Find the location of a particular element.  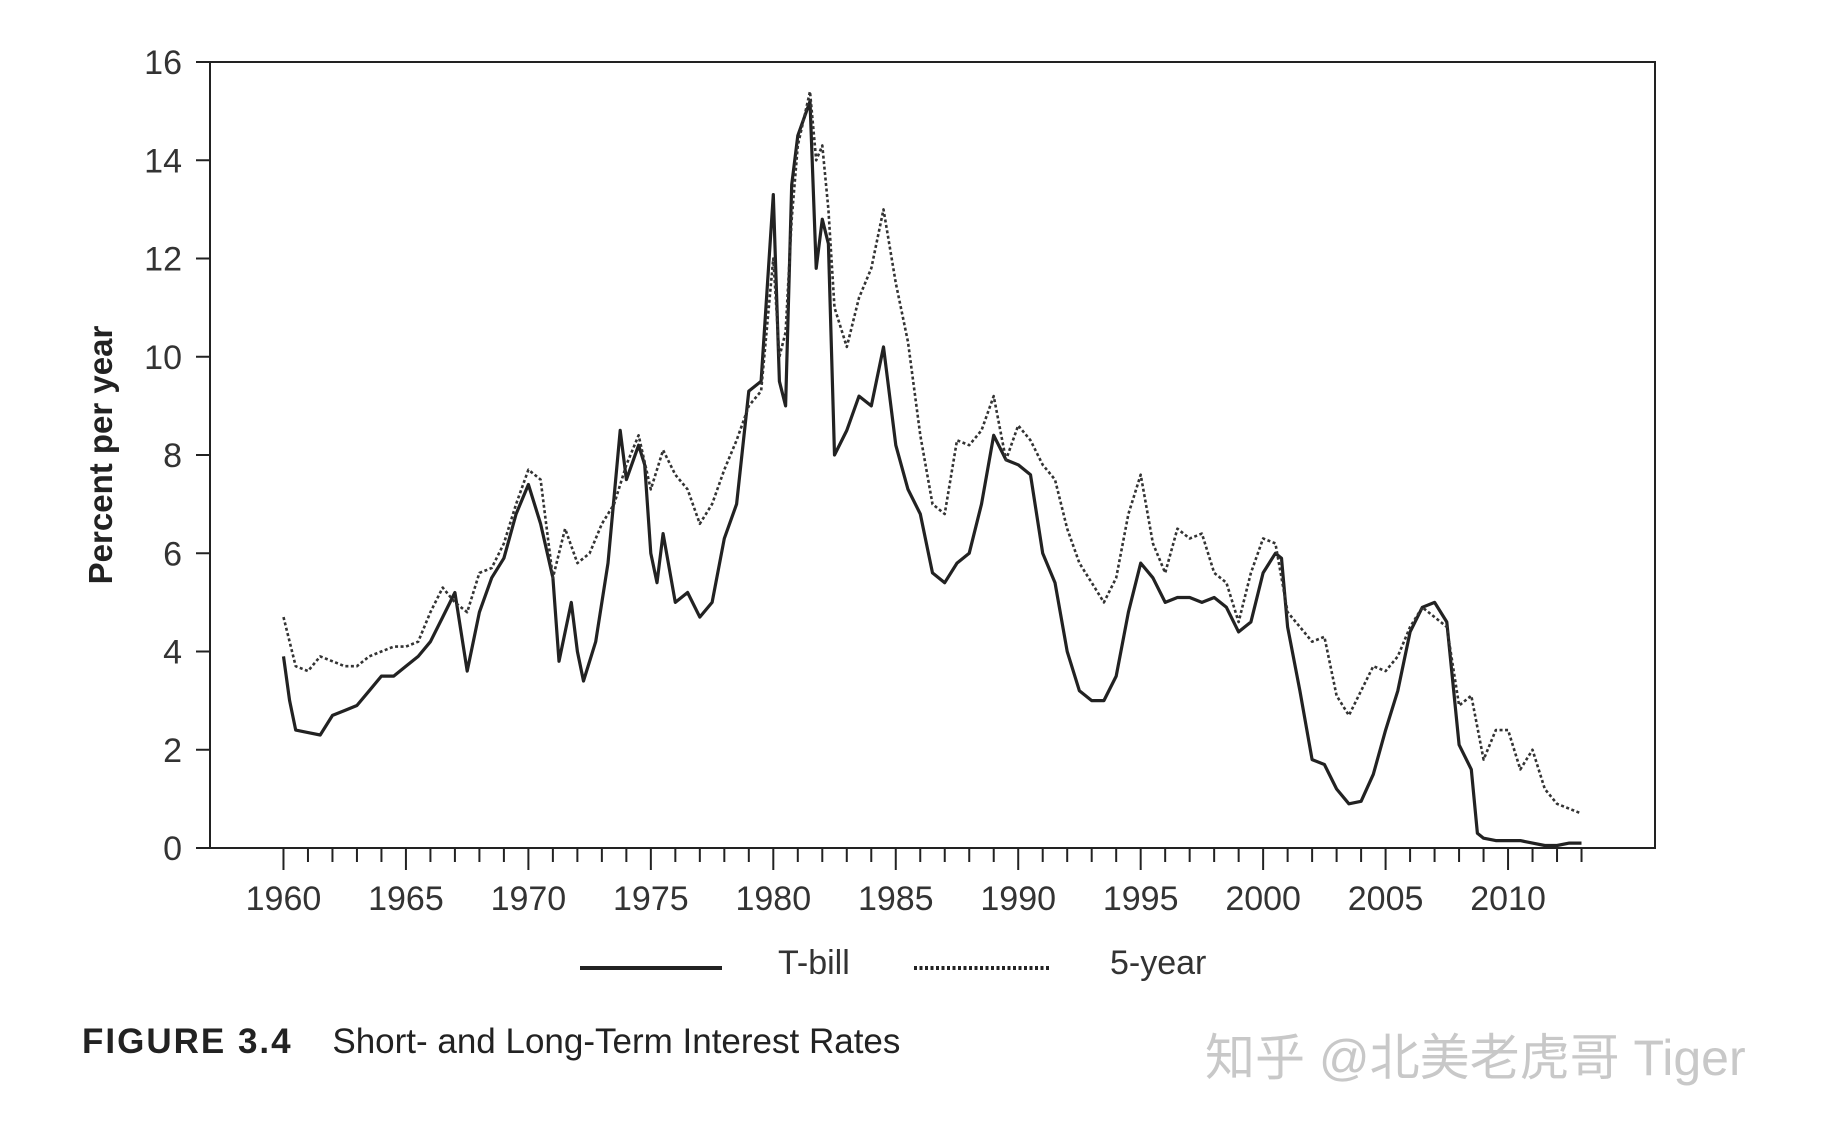

x-tick-label: 1965 is located at coordinates (406, 899).